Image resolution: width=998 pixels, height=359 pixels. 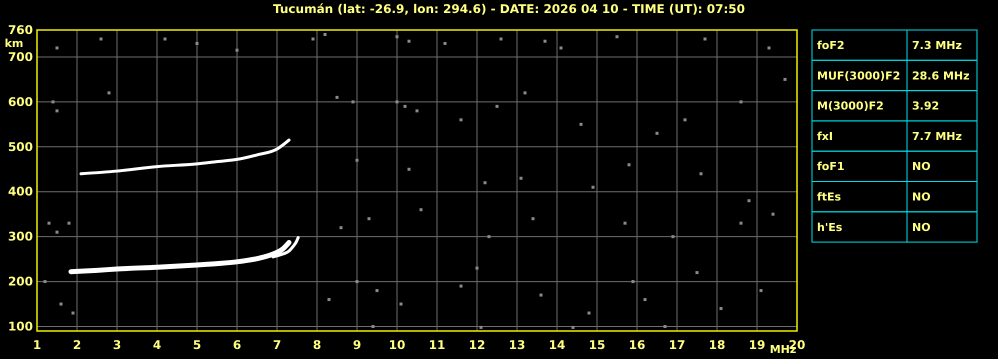 I want to click on x-tick-label: 4, so click(x=157, y=345).